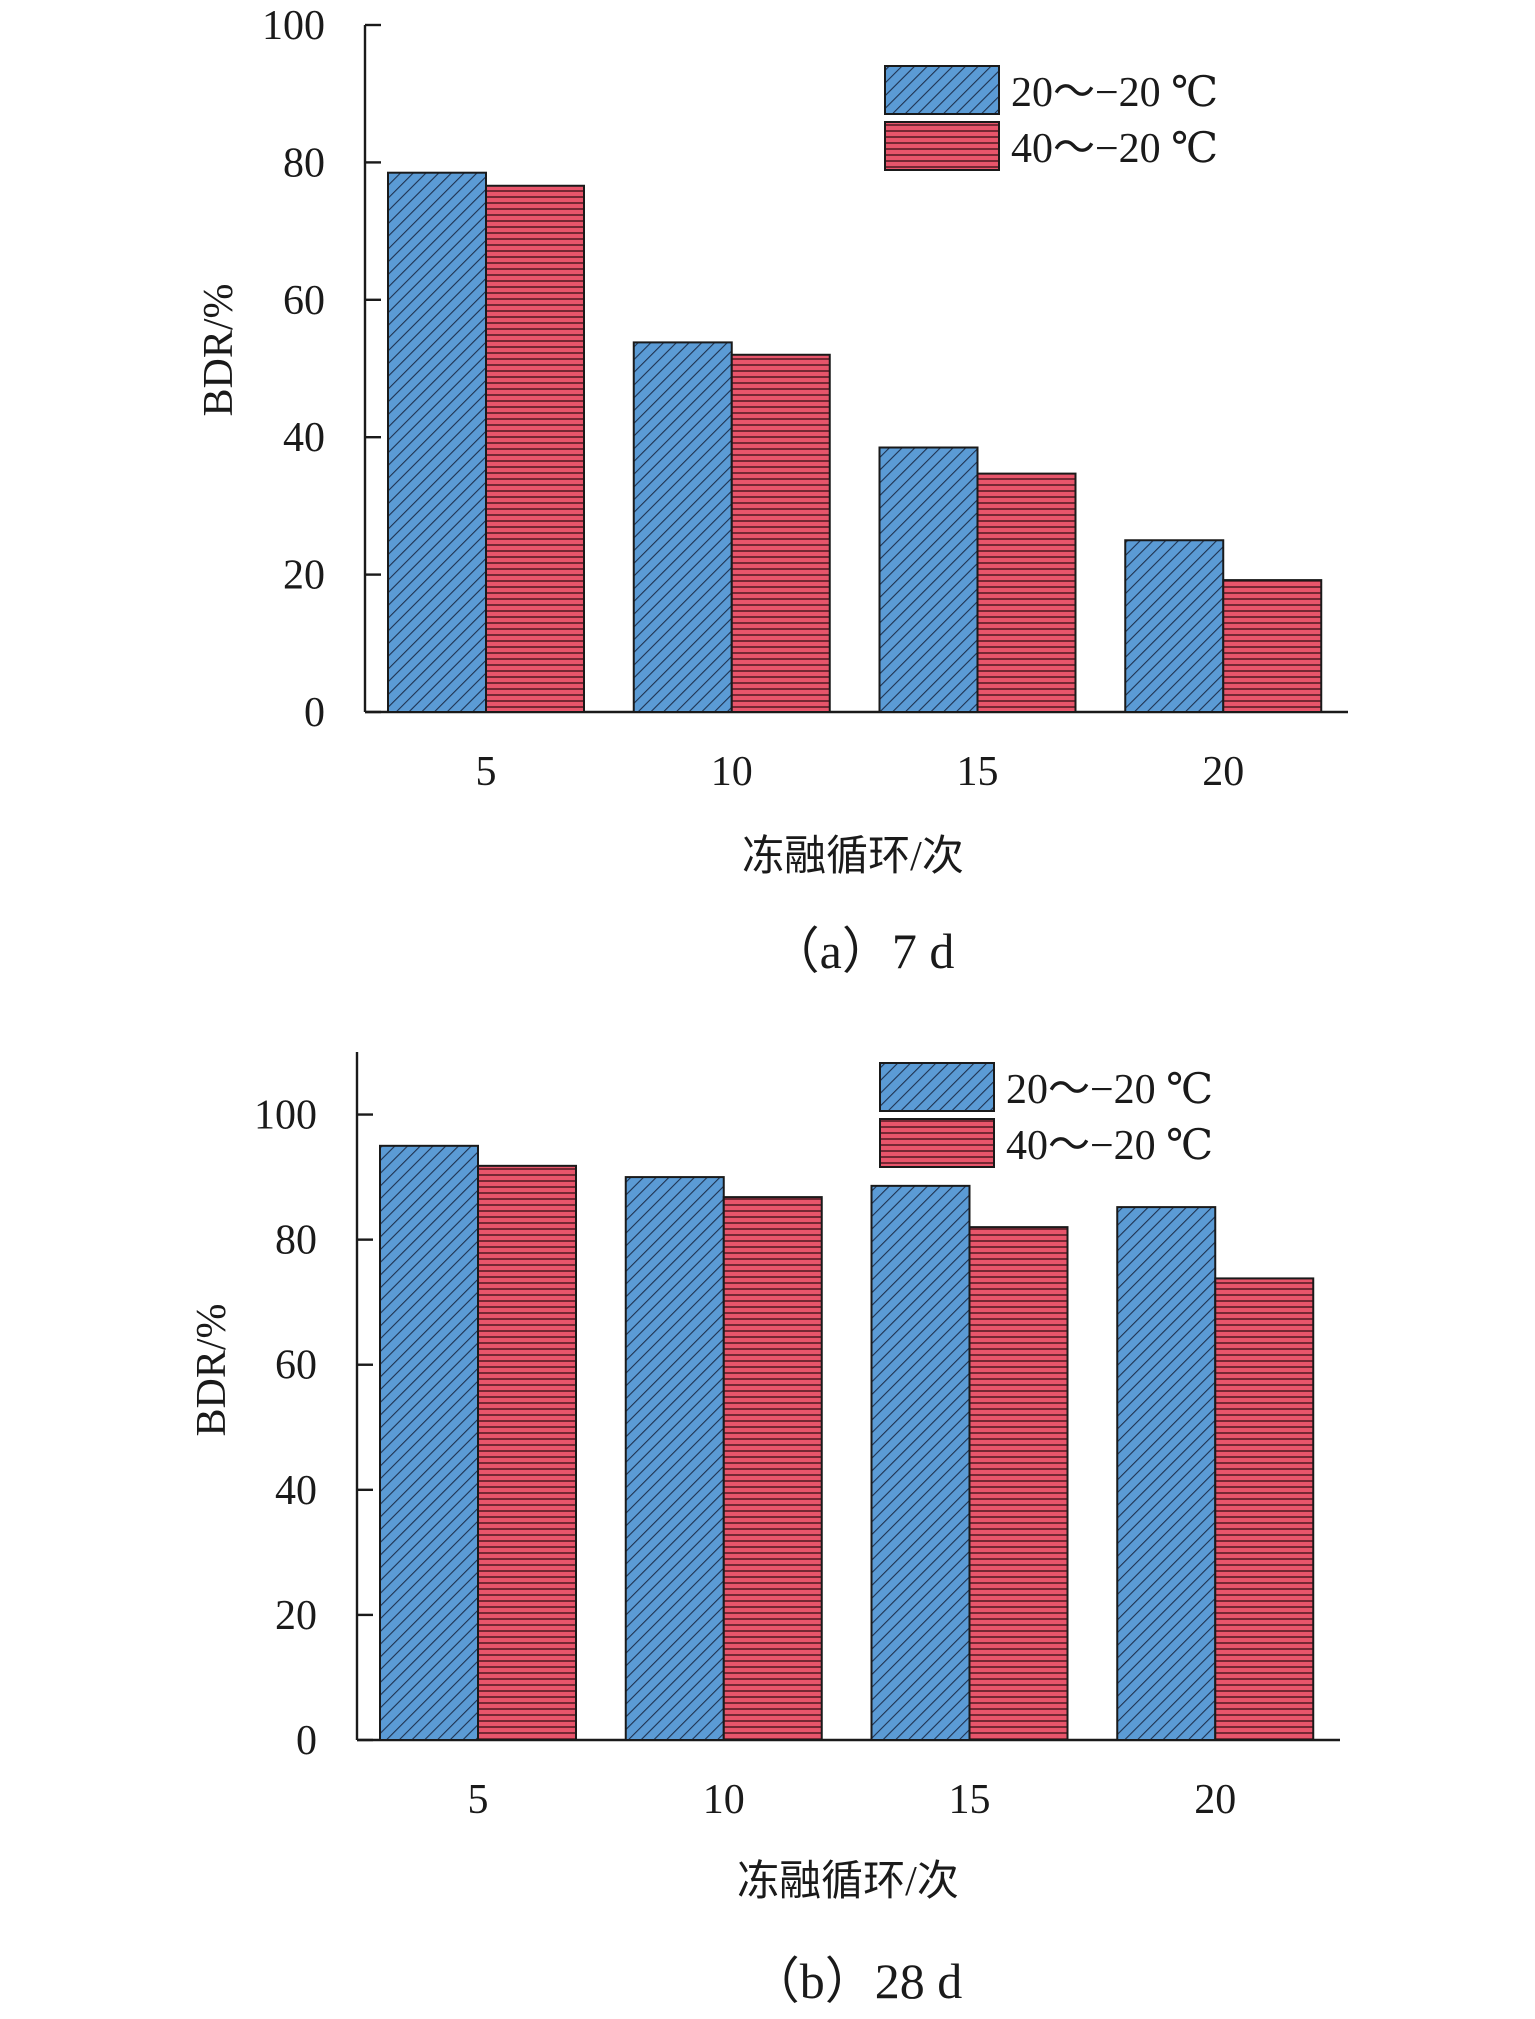 The width and height of the screenshot is (1535, 2019). What do you see at coordinates (1114, 93) in the screenshot?
I see `panel-a-legend-label: 20～−20 ℃` at bounding box center [1114, 93].